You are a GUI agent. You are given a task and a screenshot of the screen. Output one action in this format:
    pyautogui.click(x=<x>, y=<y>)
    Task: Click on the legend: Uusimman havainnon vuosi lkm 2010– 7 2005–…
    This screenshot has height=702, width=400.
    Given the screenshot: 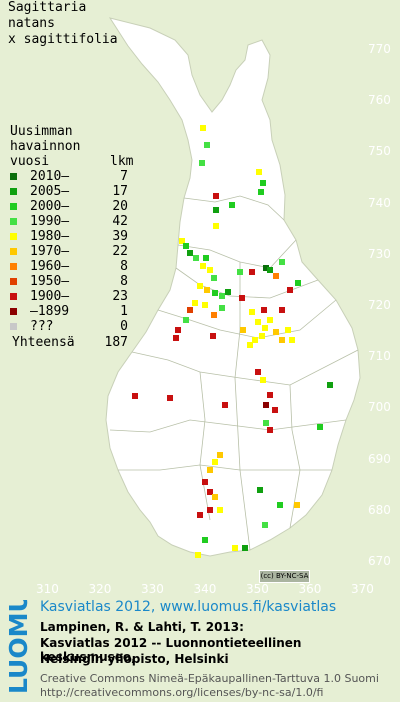 What is the action you would take?
    pyautogui.click(x=75, y=237)
    